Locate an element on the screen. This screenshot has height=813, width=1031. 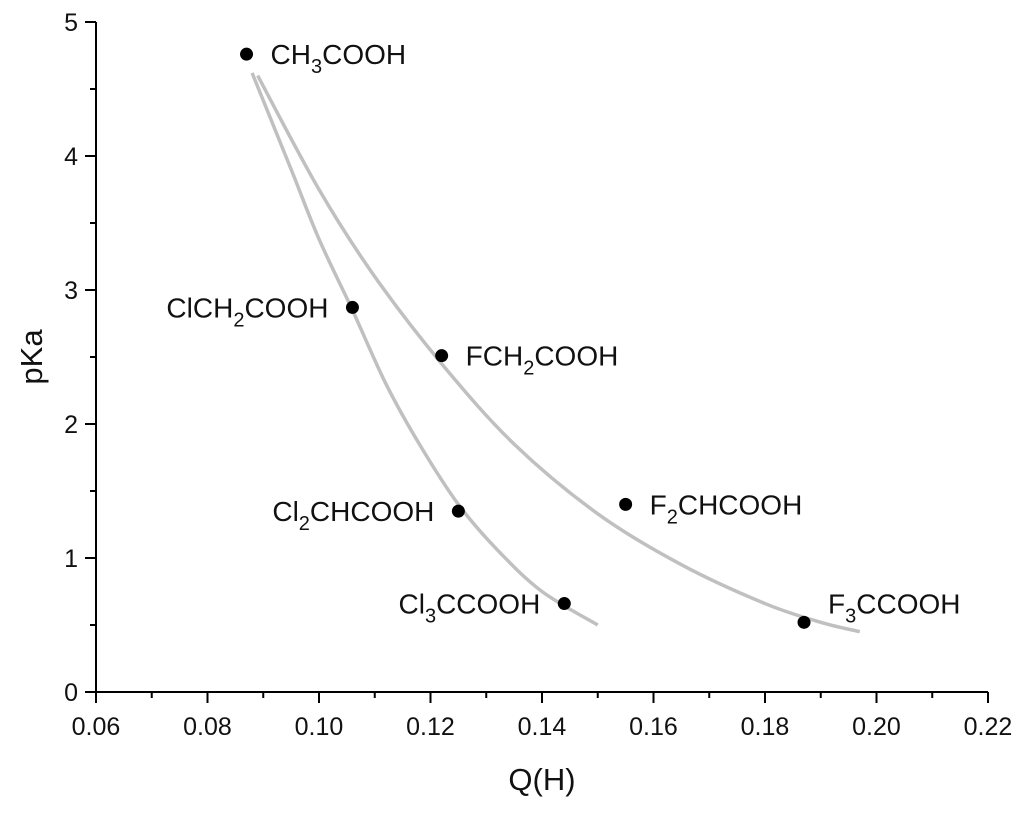
point-label-F2CHCOOH: F2CHCOOH is located at coordinates (726, 508).